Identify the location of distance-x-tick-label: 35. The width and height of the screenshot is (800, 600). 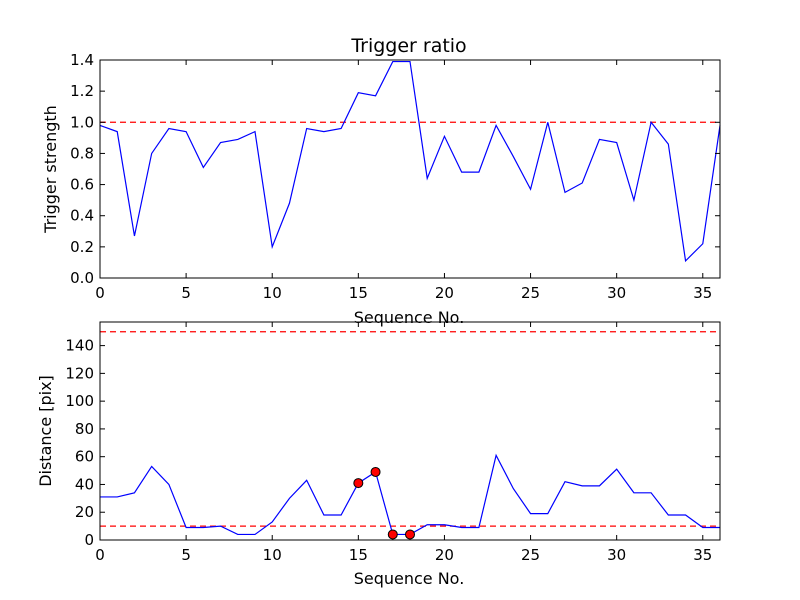
(702, 555).